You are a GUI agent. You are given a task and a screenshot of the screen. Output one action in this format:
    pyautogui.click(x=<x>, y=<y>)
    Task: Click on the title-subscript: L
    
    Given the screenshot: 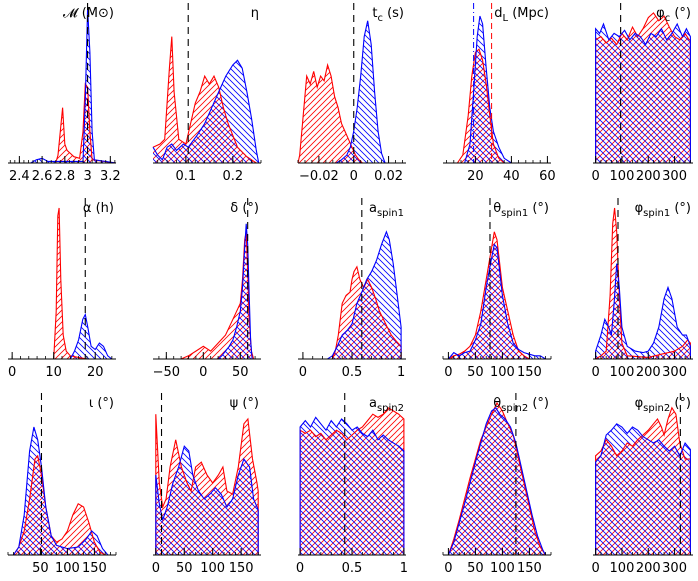 What is the action you would take?
    pyautogui.click(x=506, y=18)
    